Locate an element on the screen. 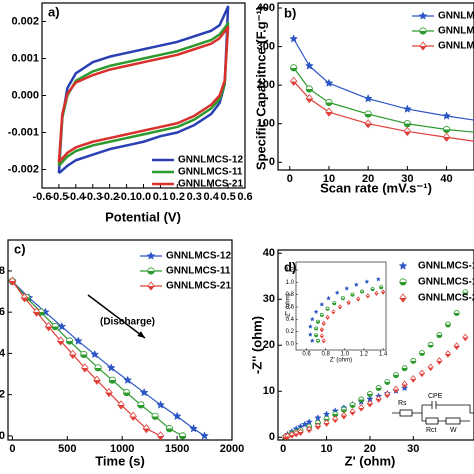 Image resolution: width=474 pixels, height=474 pixels. panel-label: b) is located at coordinates (290, 12).